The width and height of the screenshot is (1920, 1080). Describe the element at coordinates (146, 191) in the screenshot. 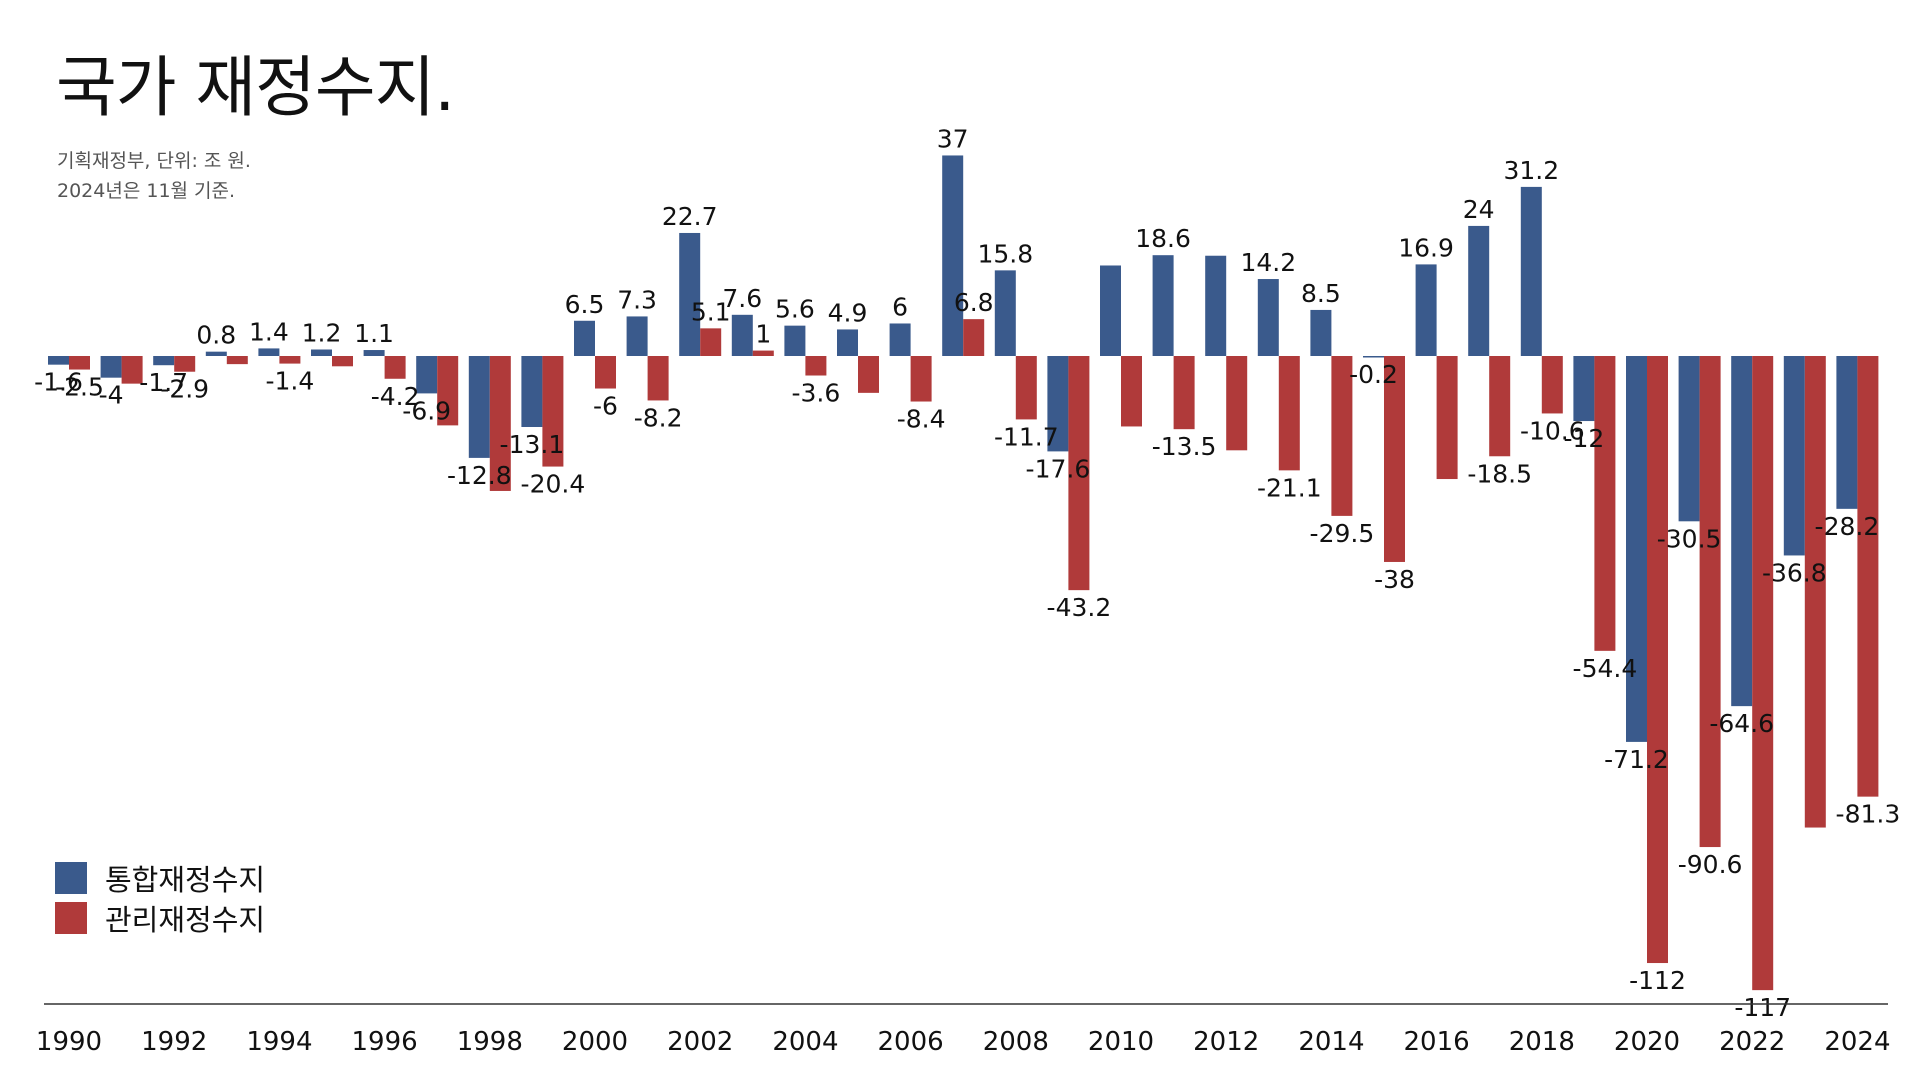

I see `subtitle-line-note: 2024년은 11월 기준.` at that location.